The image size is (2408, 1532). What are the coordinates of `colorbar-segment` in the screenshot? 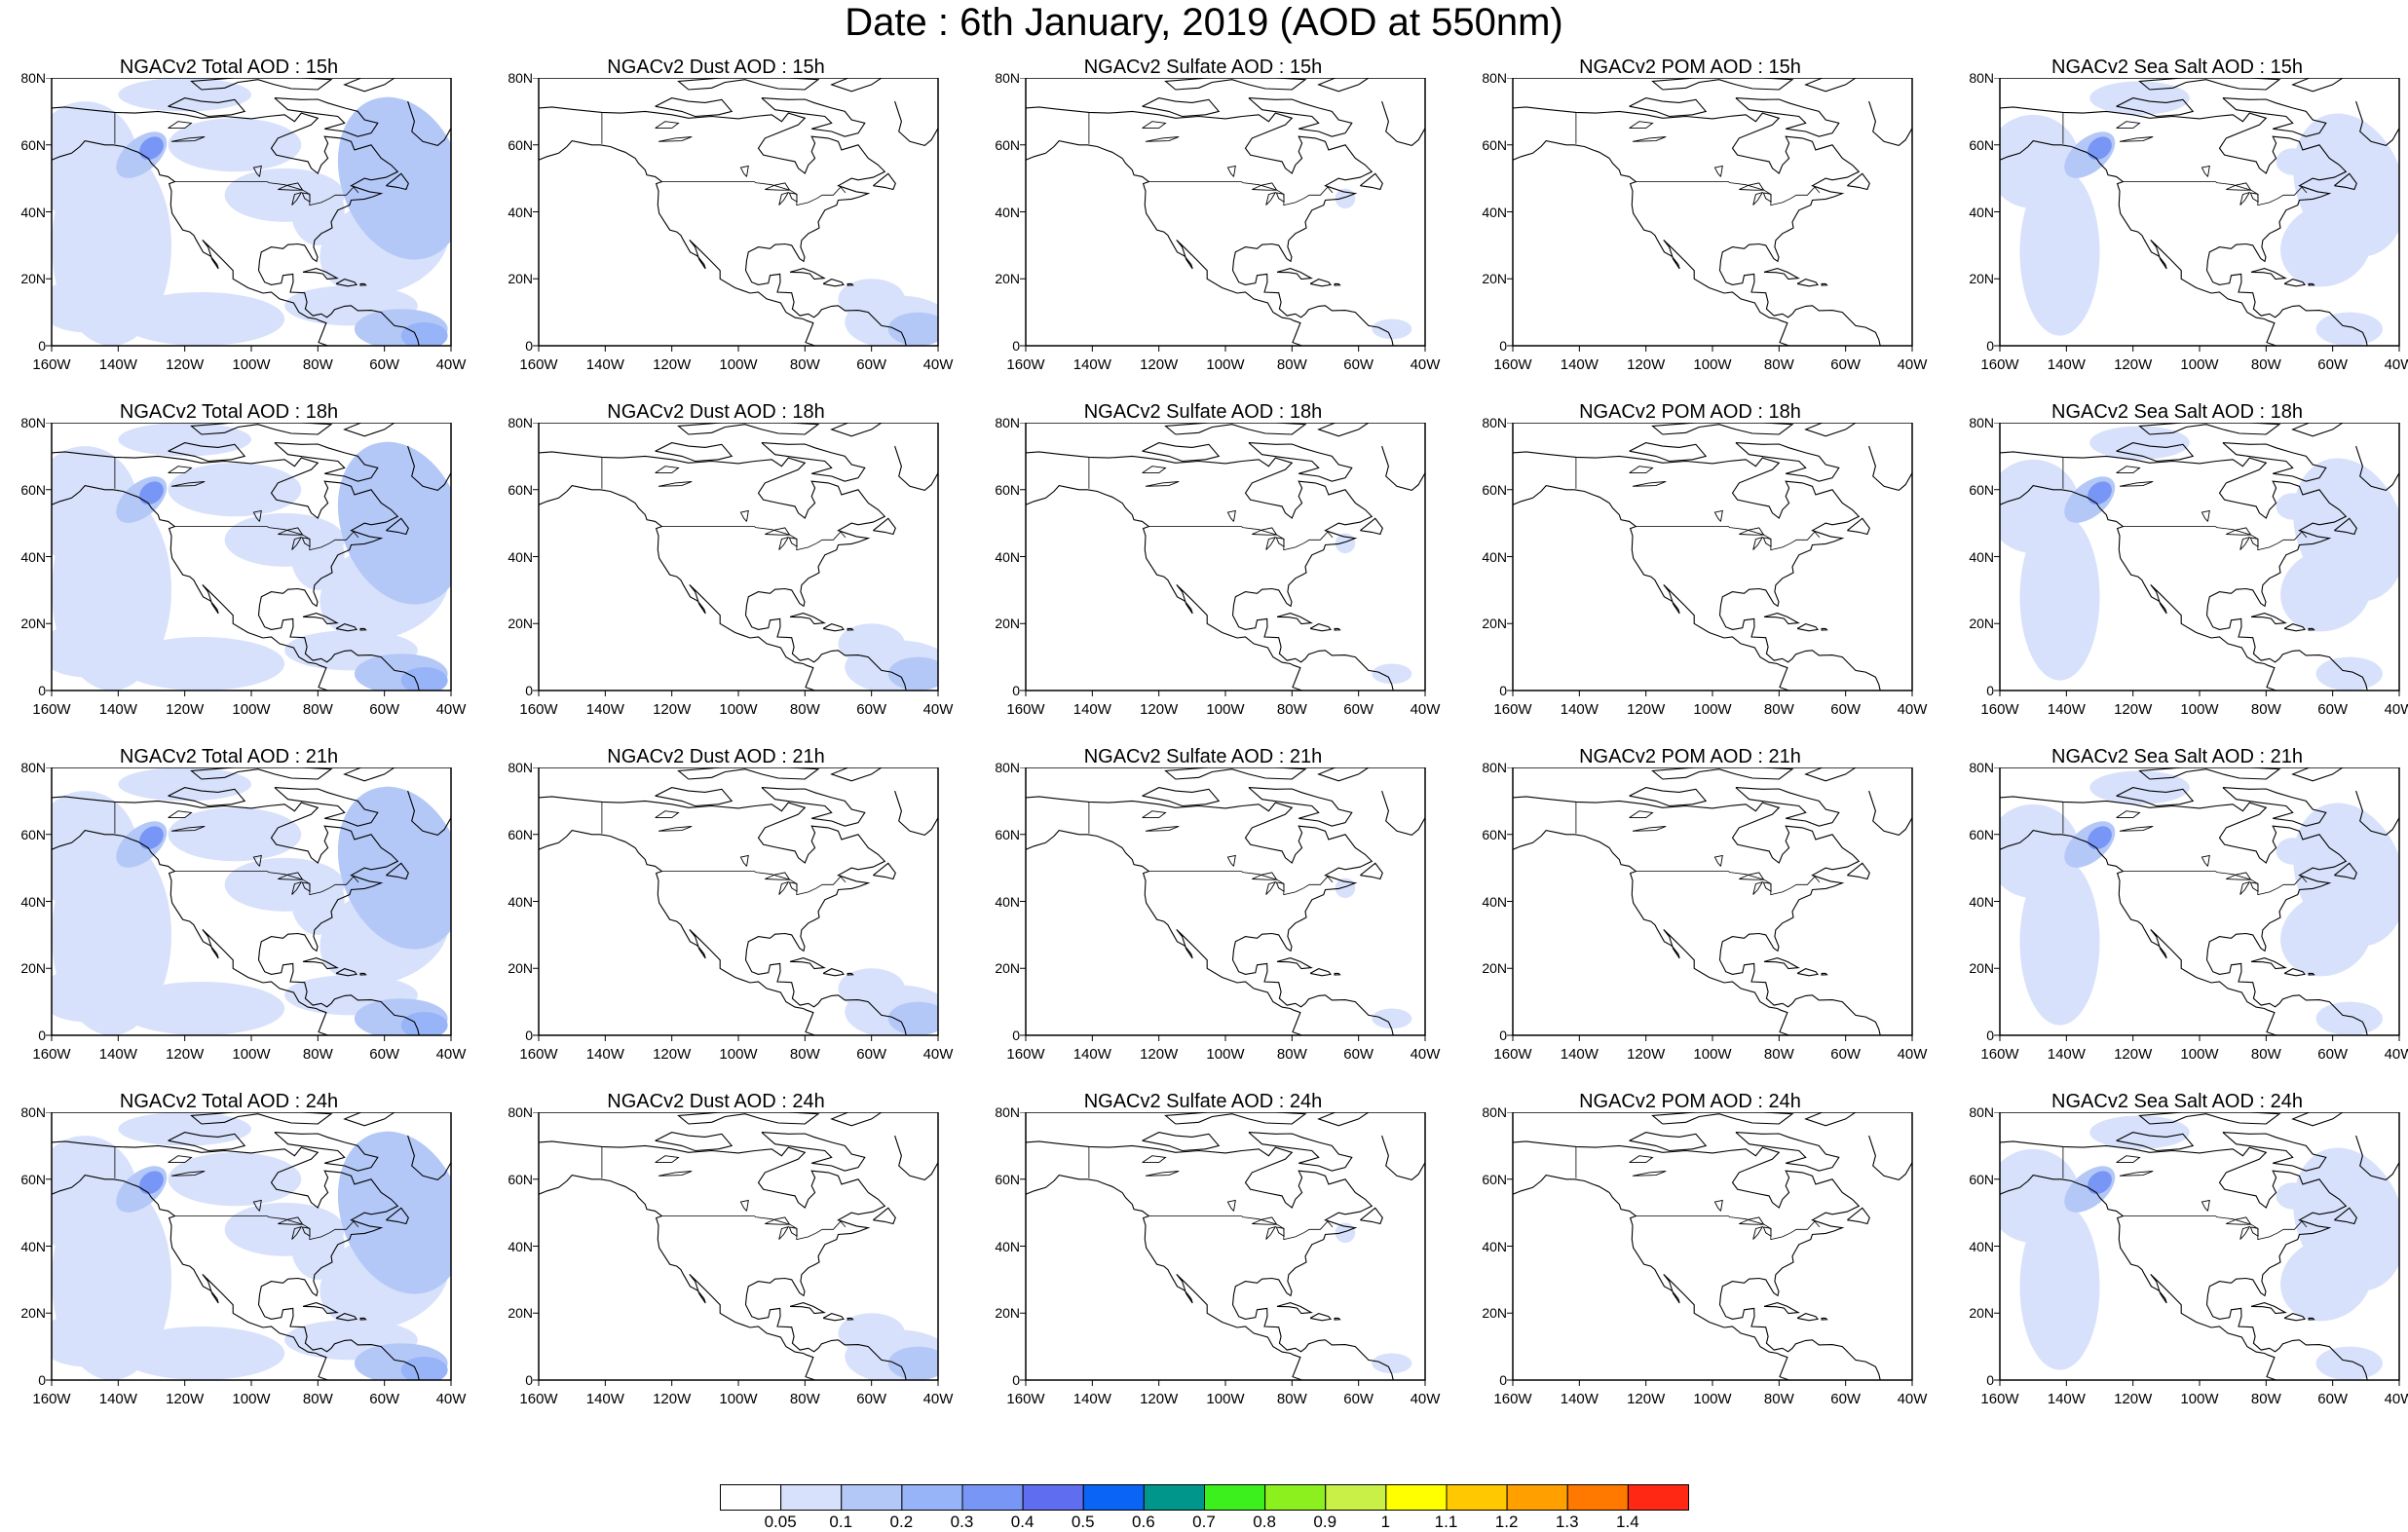 It's located at (1477, 1497).